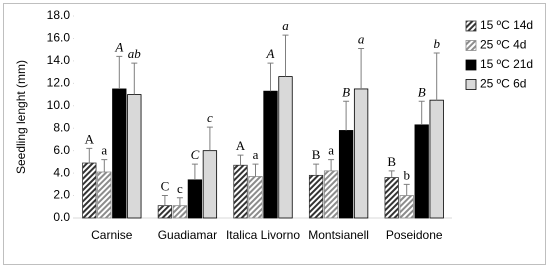 Image resolution: width=550 pixels, height=269 pixels. Describe the element at coordinates (59, 105) in the screenshot. I see `y-tick-label: 10.0` at that location.